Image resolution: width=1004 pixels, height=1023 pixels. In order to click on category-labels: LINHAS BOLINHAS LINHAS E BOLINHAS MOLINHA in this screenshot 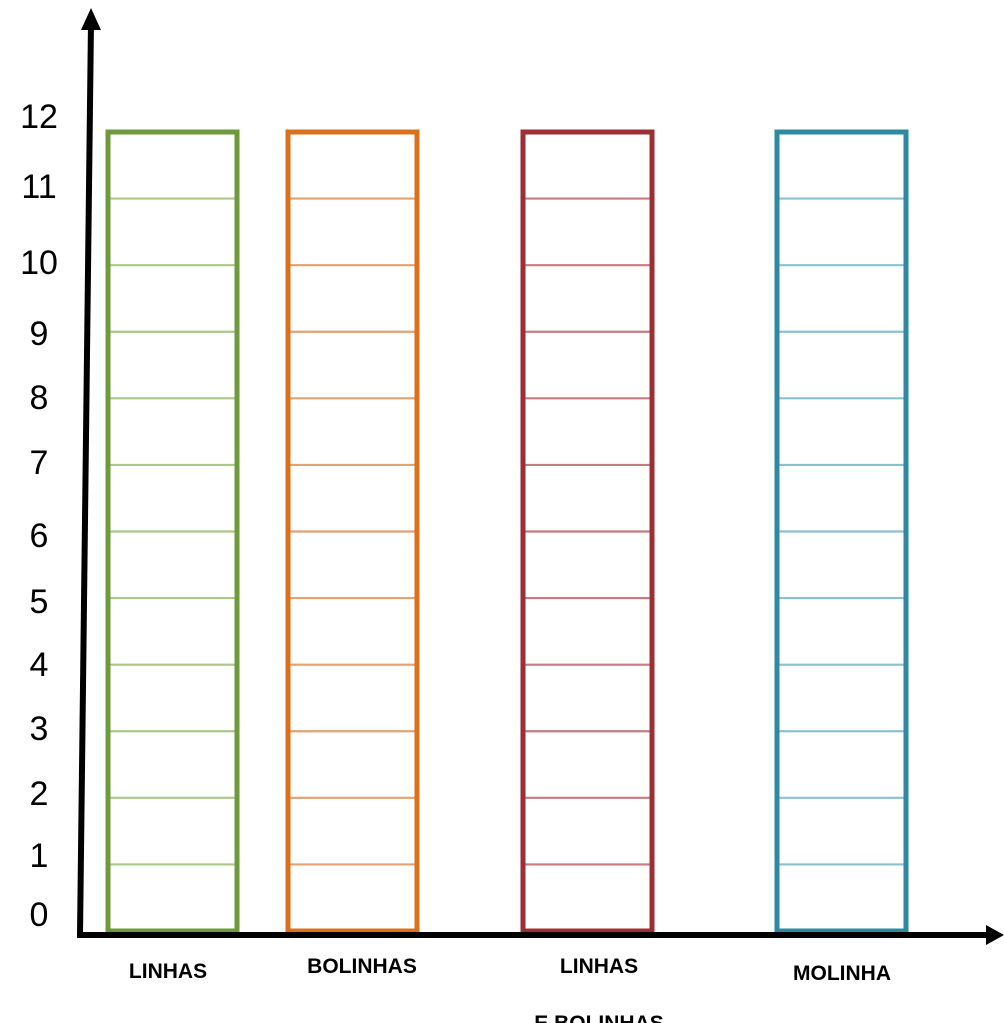, I will do `click(510, 989)`.